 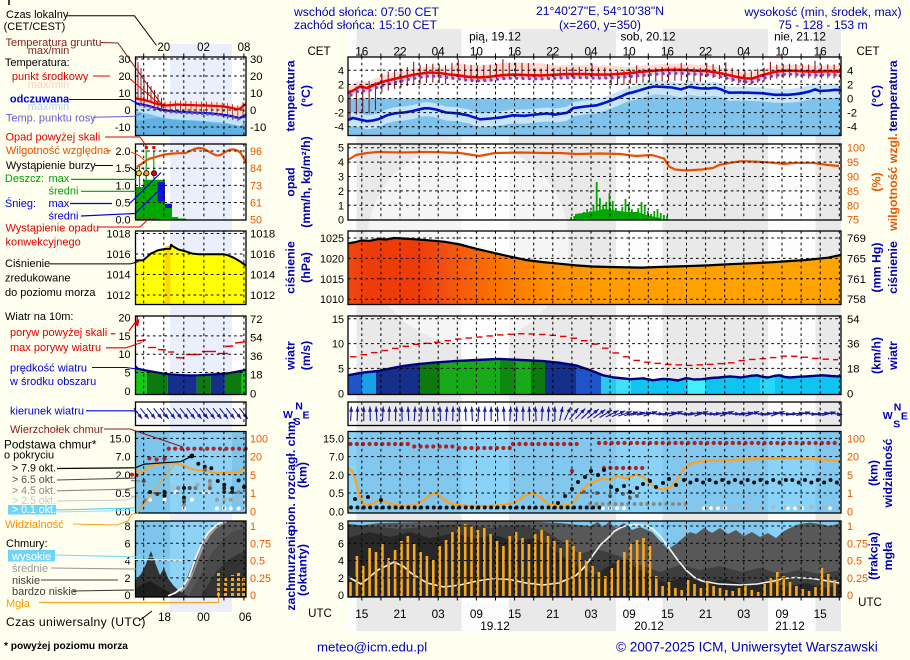 What do you see at coordinates (245, 618) in the screenshot?
I see `svg-text: 06` at bounding box center [245, 618].